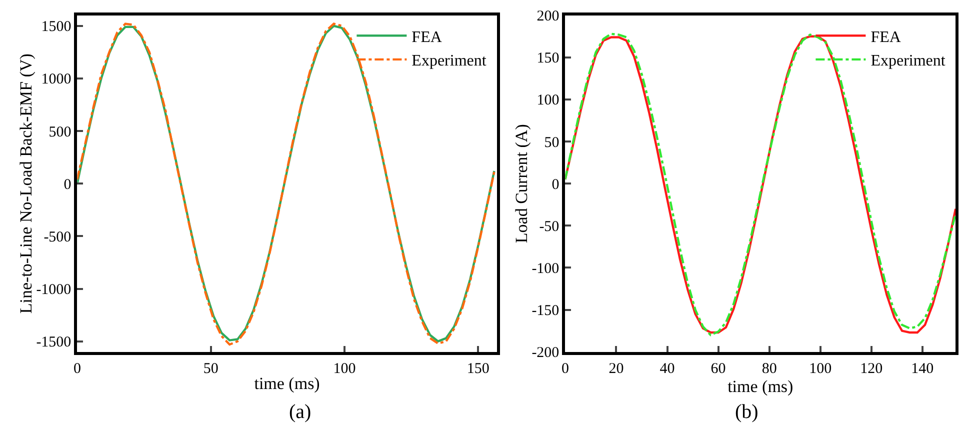 The width and height of the screenshot is (980, 434). Describe the element at coordinates (60, 132) in the screenshot. I see `y-tick-label: 500` at that location.